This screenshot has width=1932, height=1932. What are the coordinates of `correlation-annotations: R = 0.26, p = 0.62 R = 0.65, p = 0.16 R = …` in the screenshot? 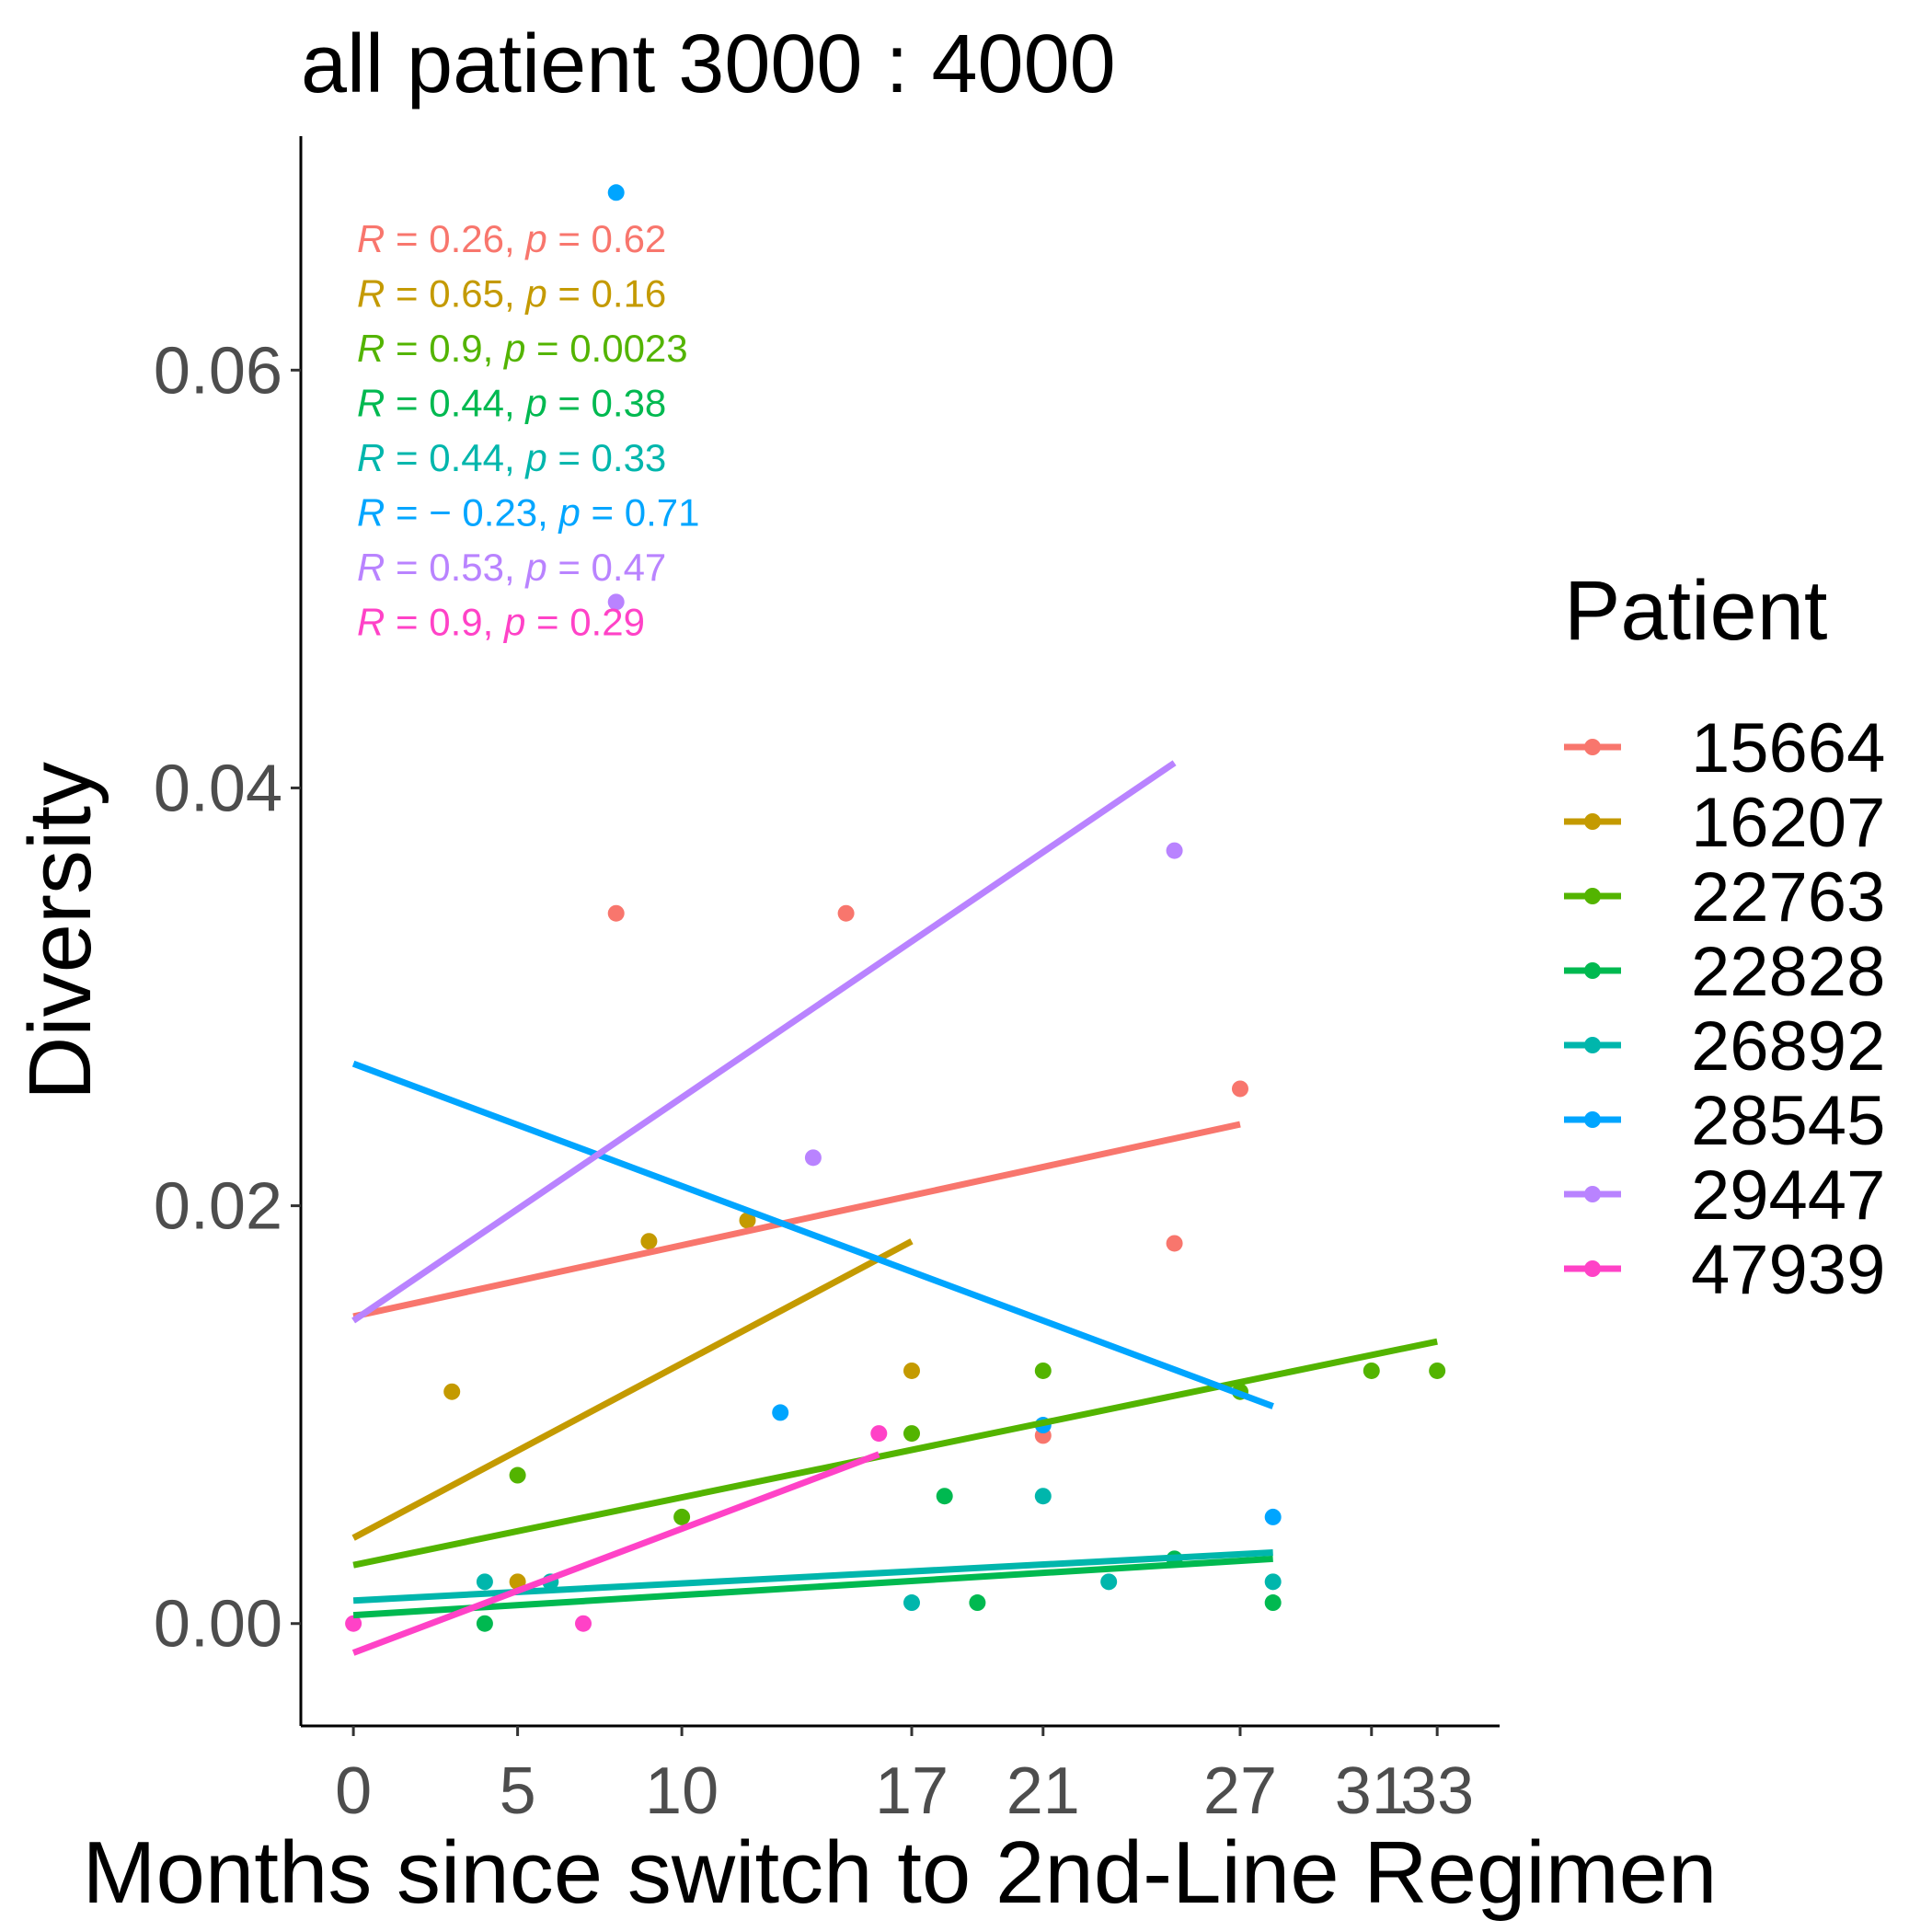 It's located at (528, 430).